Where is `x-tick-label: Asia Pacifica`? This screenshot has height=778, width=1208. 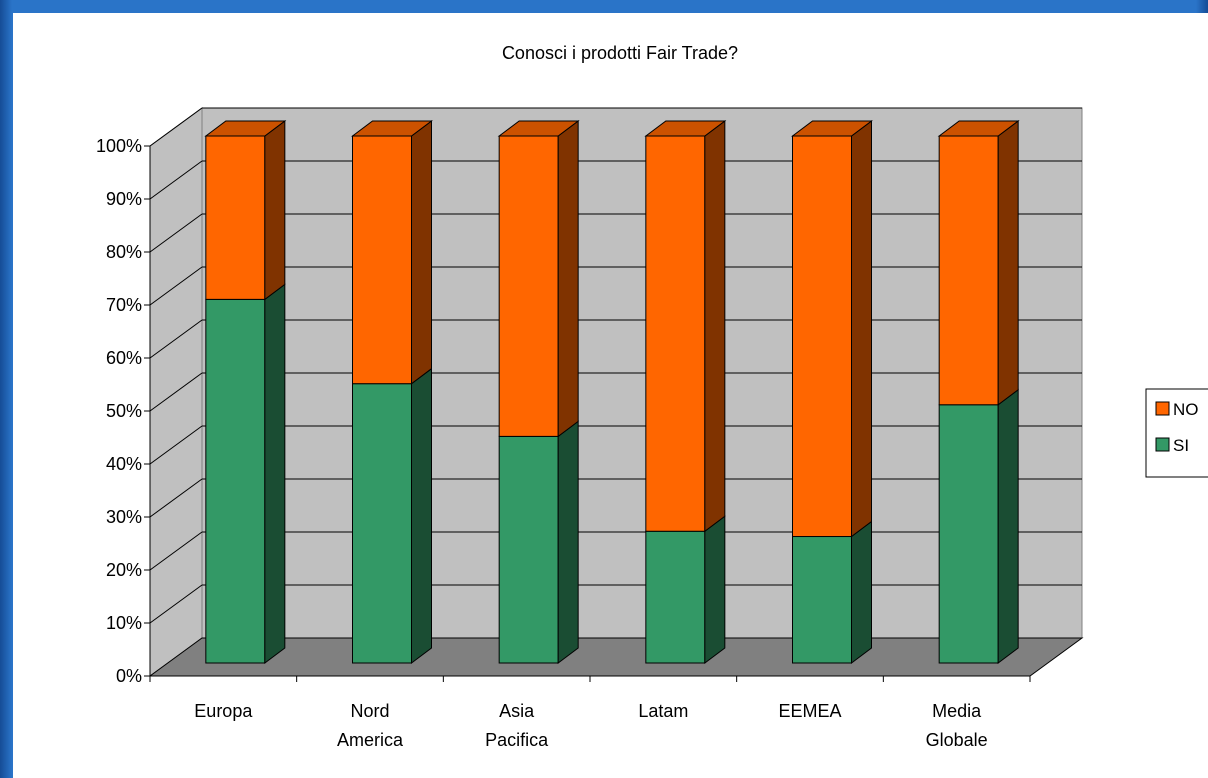
x-tick-label: Asia Pacifica is located at coordinates (517, 725).